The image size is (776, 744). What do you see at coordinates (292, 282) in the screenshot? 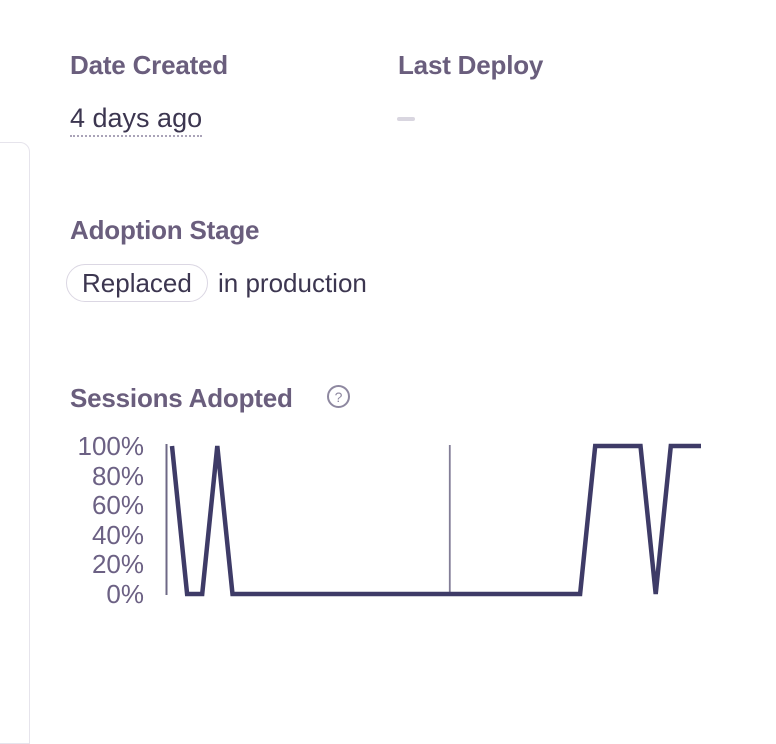
I see `adoption-stage-suffix: in production` at bounding box center [292, 282].